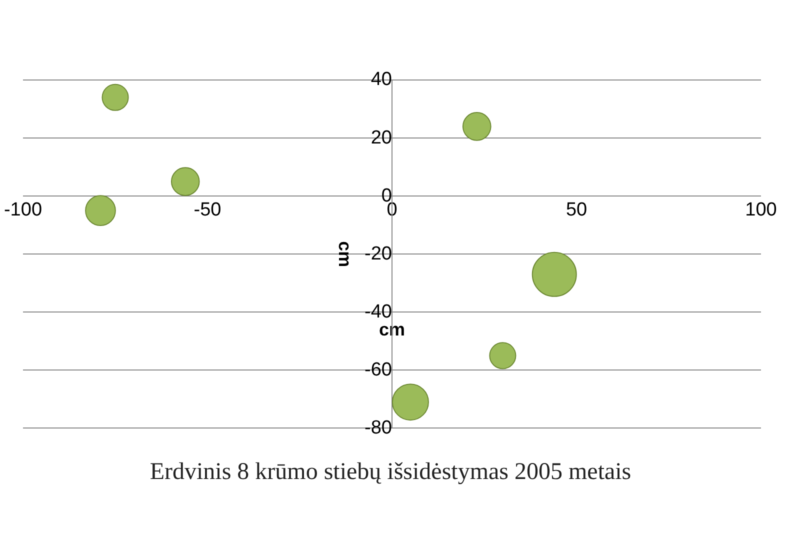 Image resolution: width=811 pixels, height=537 pixels. What do you see at coordinates (208, 210) in the screenshot?
I see `x-tick-label: -50` at bounding box center [208, 210].